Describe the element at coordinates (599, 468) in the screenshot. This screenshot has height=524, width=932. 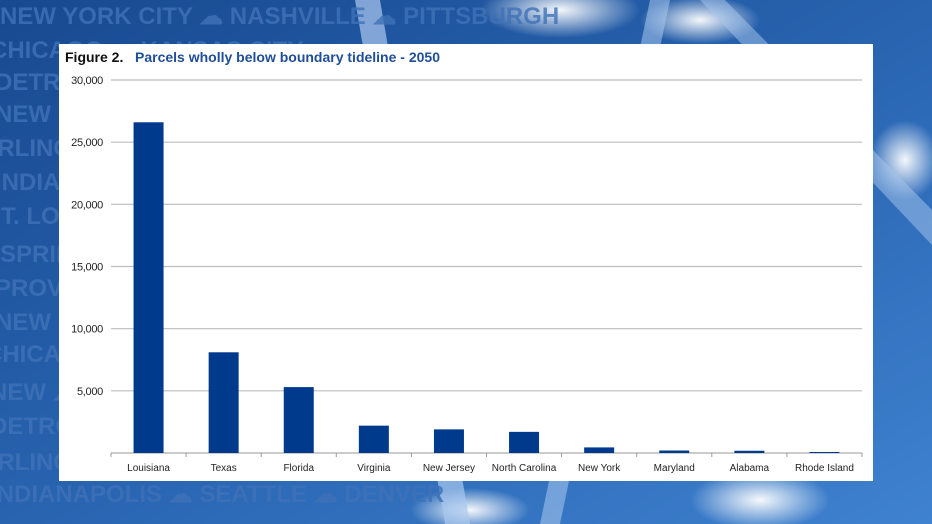
I see `category-label: New York` at that location.